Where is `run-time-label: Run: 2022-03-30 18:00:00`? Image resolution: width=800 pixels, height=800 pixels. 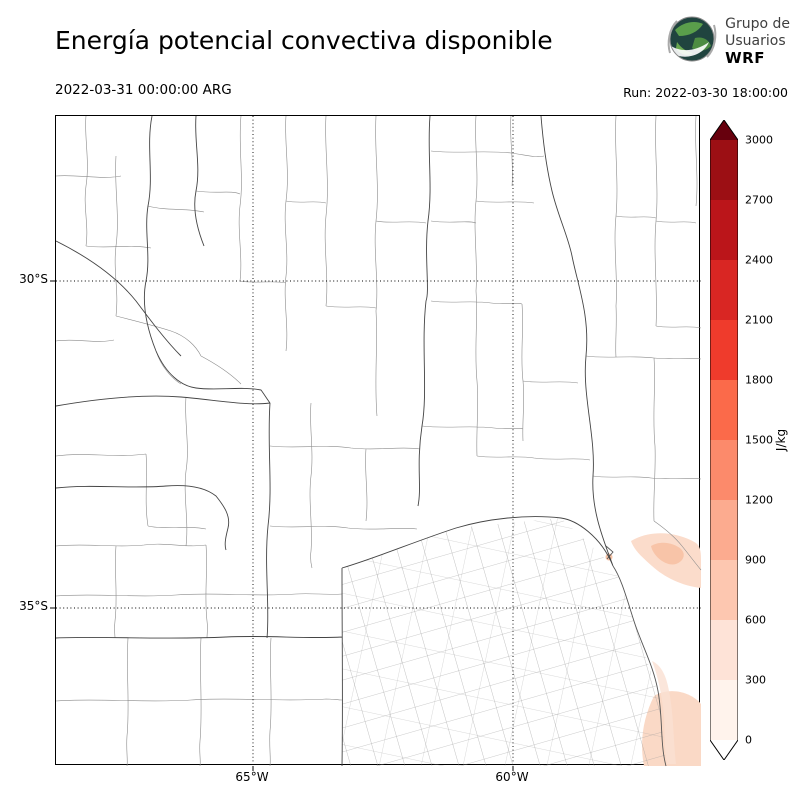
run-time-label: Run: 2022-03-30 18:00:00 is located at coordinates (705, 92).